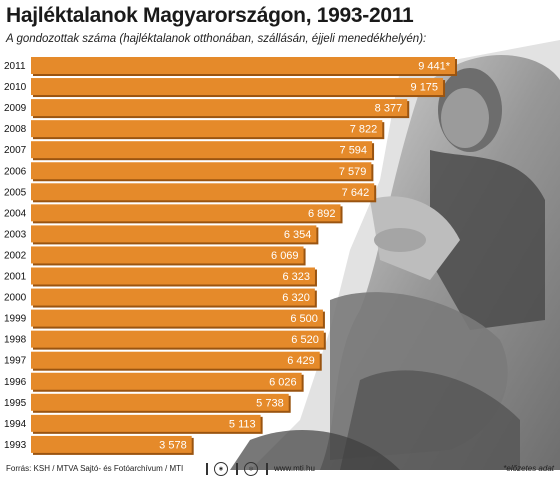  Describe the element at coordinates (296, 277) in the screenshot. I see `bar-value-label: 6 323` at that location.